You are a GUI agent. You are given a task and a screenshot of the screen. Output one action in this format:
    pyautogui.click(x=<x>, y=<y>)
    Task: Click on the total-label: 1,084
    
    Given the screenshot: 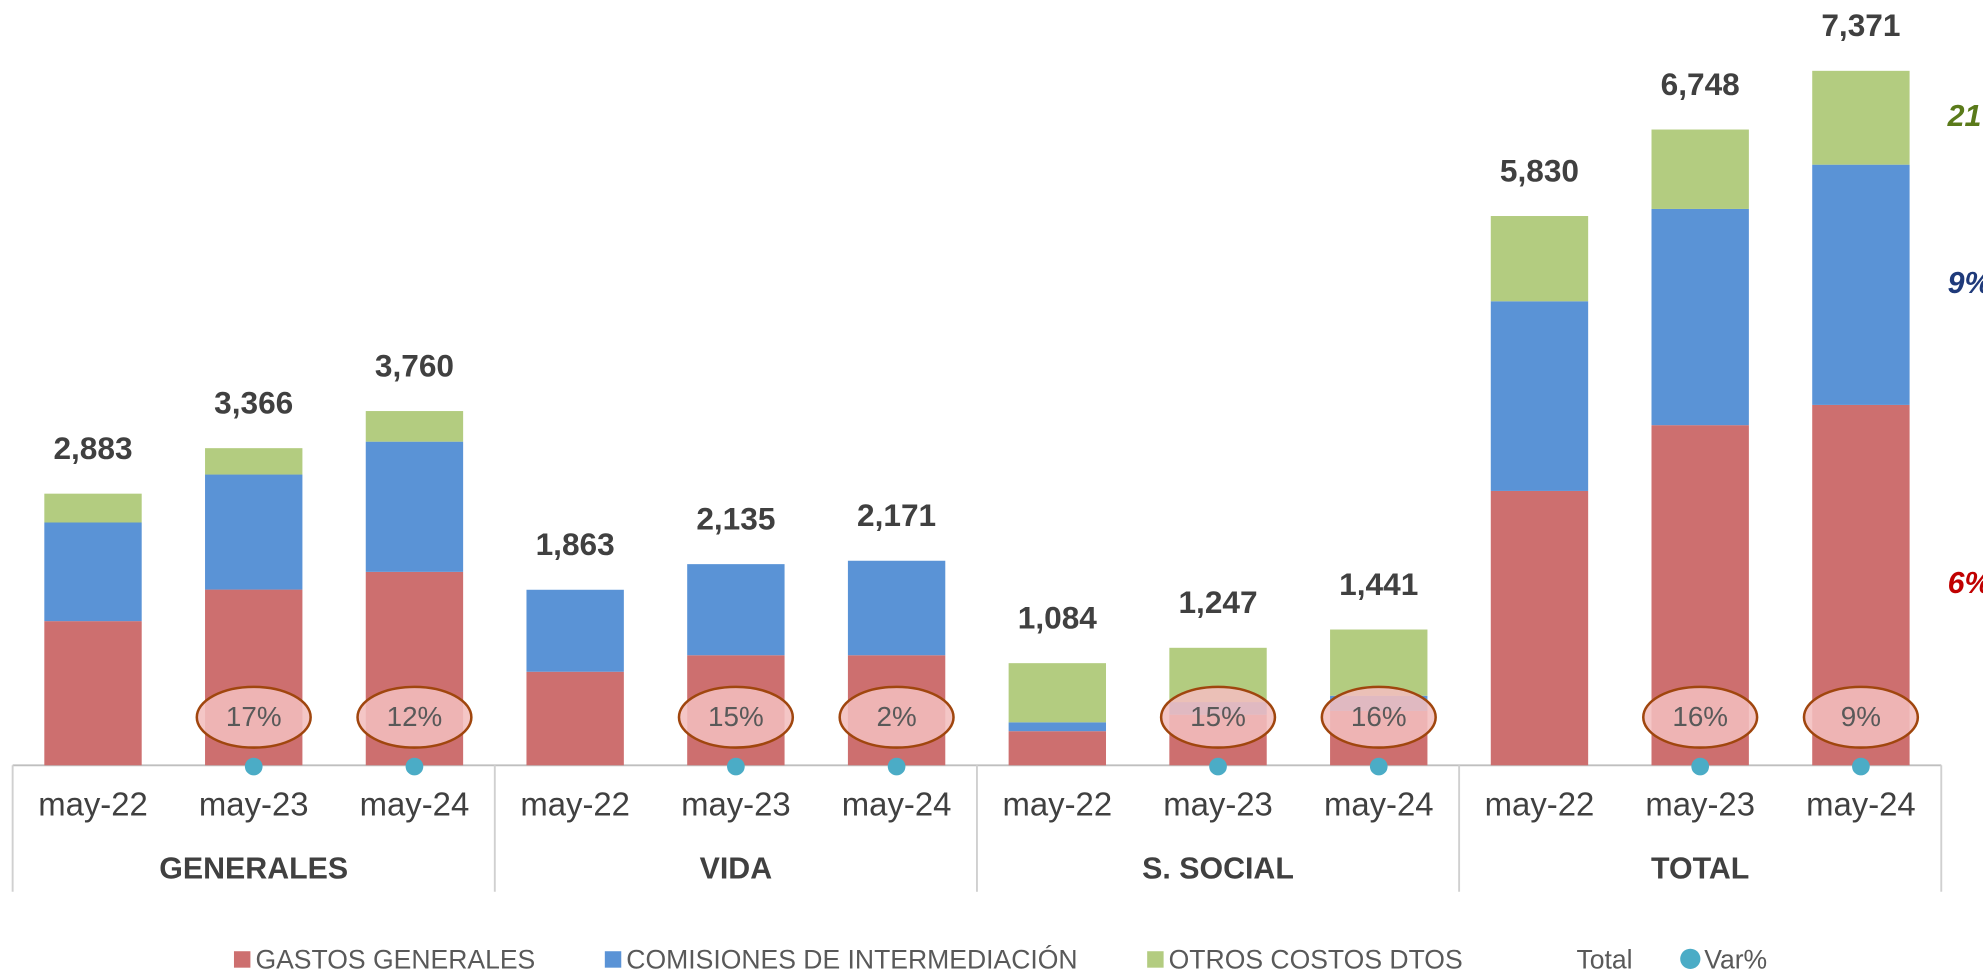 What is the action you would take?
    pyautogui.click(x=1058, y=618)
    